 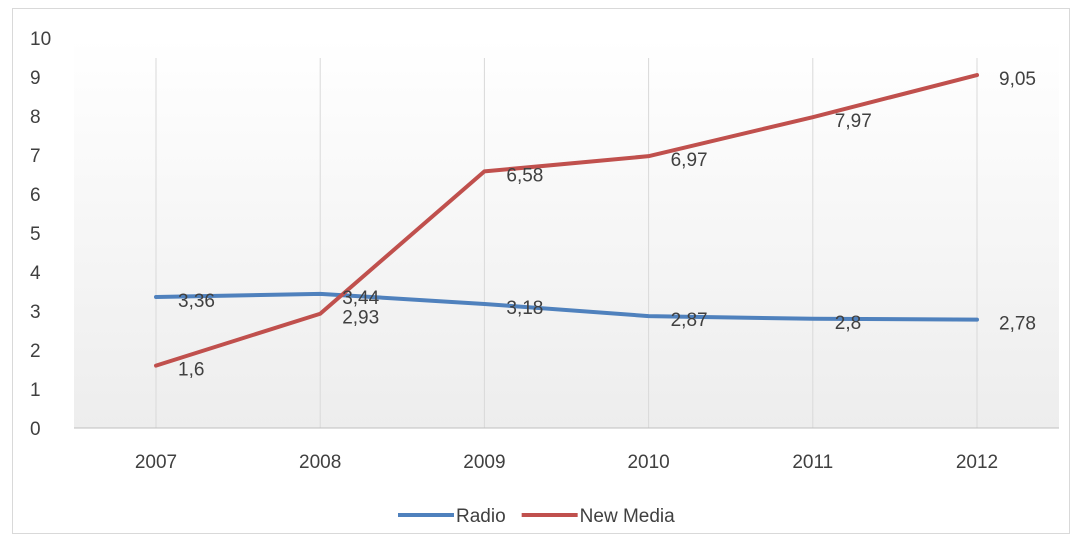 I want to click on data-label-radio-2010: 2,87, so click(x=689, y=320).